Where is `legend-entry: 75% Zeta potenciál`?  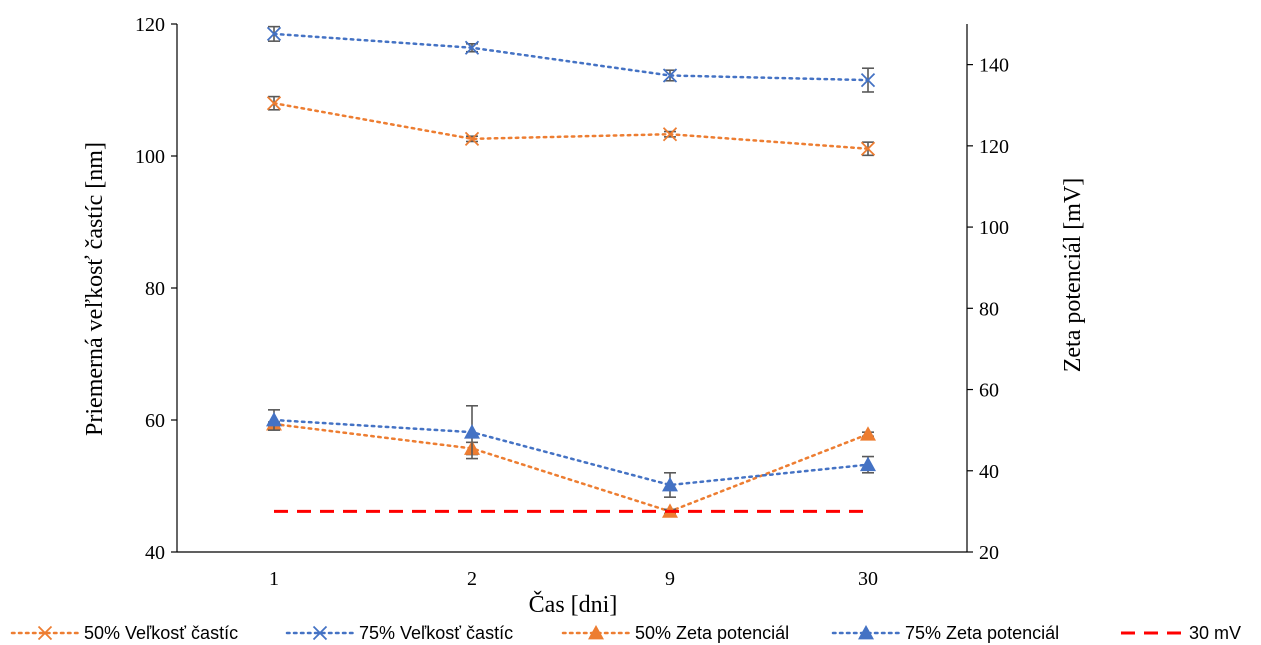 legend-entry: 75% Zeta potenciál is located at coordinates (945, 633).